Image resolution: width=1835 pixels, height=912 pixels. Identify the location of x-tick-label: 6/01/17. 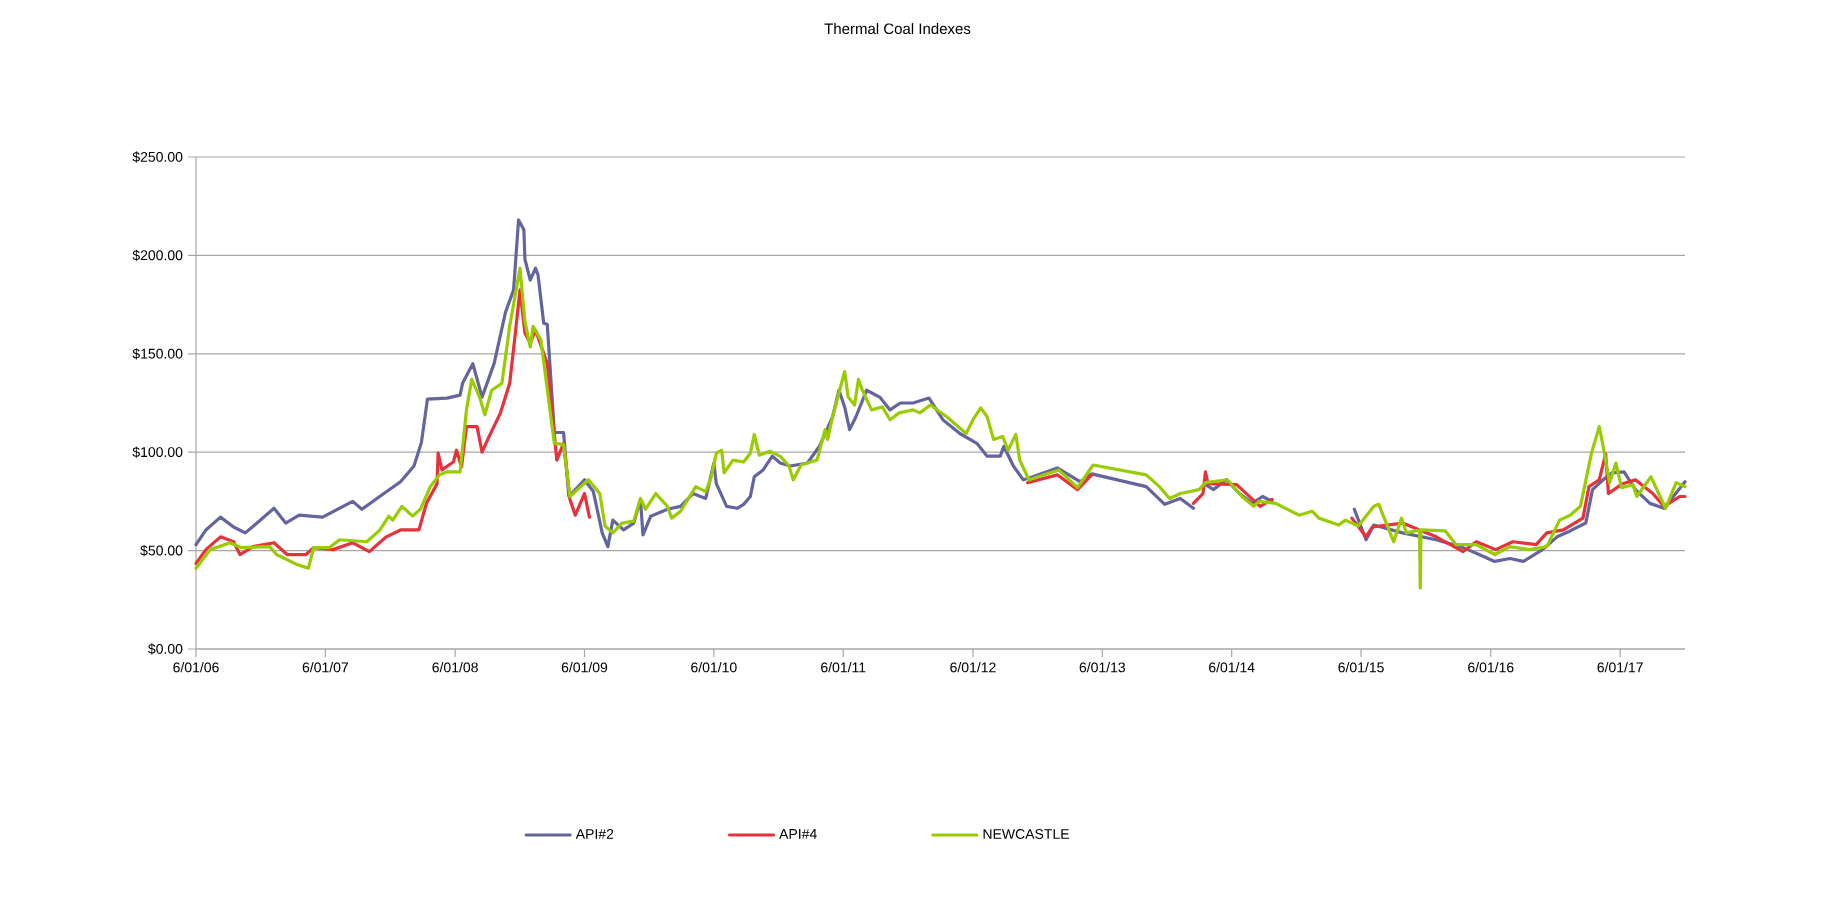
(1620, 667).